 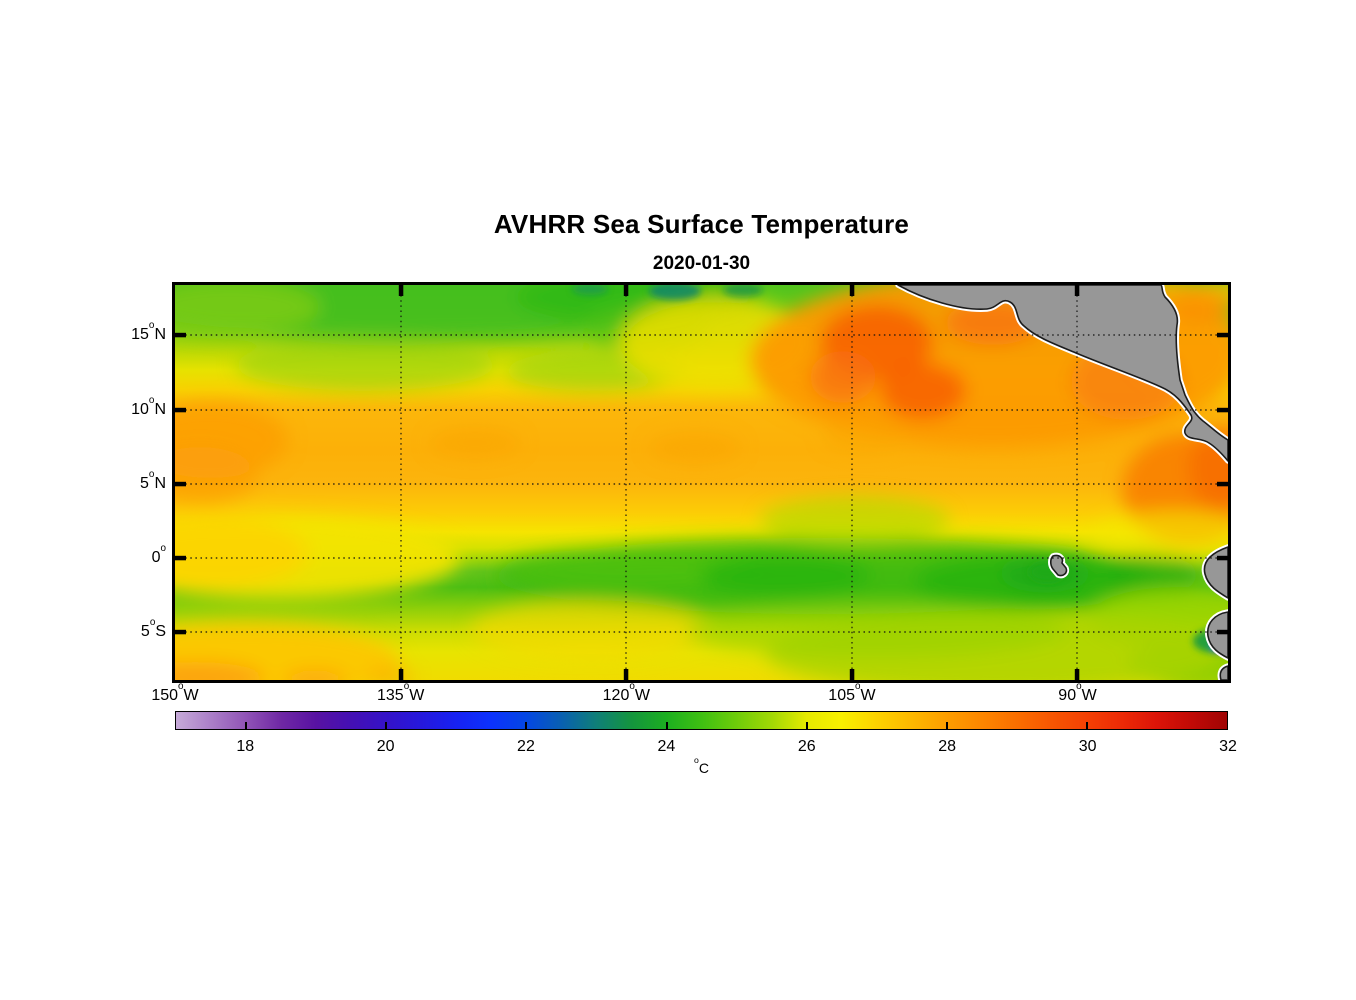 I want to click on colorbar-tick-label: 22, so click(x=526, y=746).